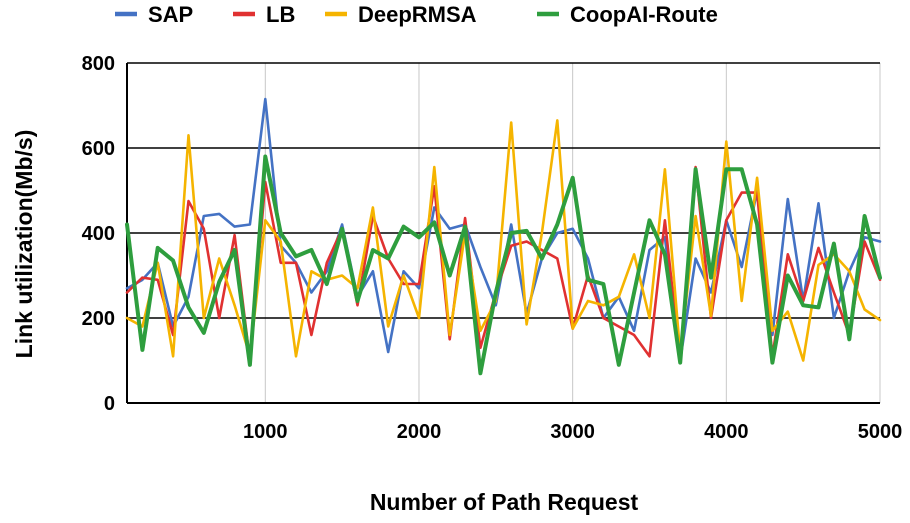 This screenshot has width=910, height=523. What do you see at coordinates (265, 432) in the screenshot?
I see `x-tick-label: 1000` at bounding box center [265, 432].